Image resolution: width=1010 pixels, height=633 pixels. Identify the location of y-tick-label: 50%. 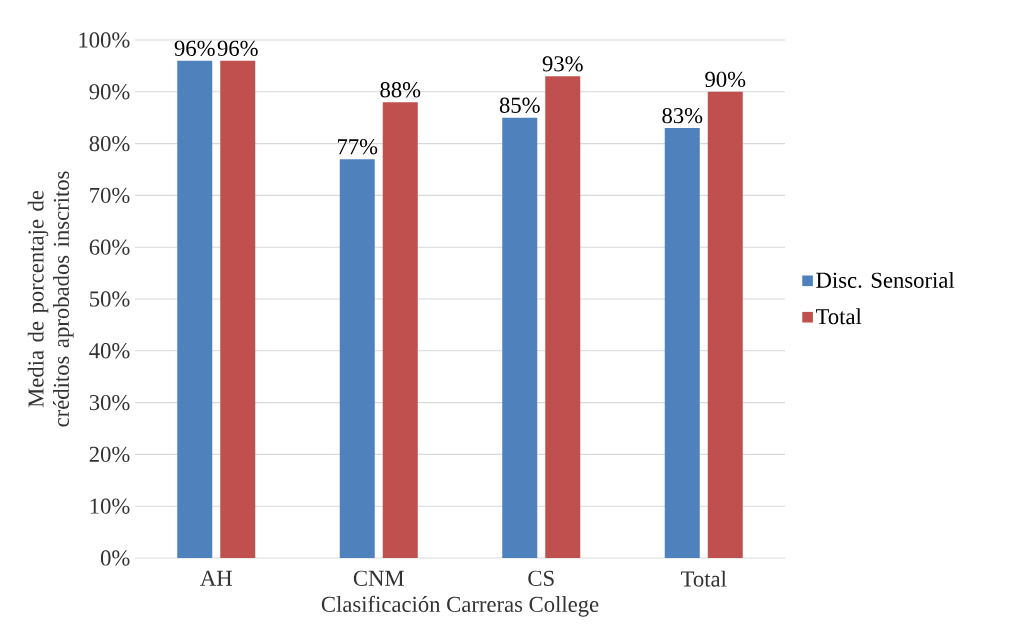
(110, 299).